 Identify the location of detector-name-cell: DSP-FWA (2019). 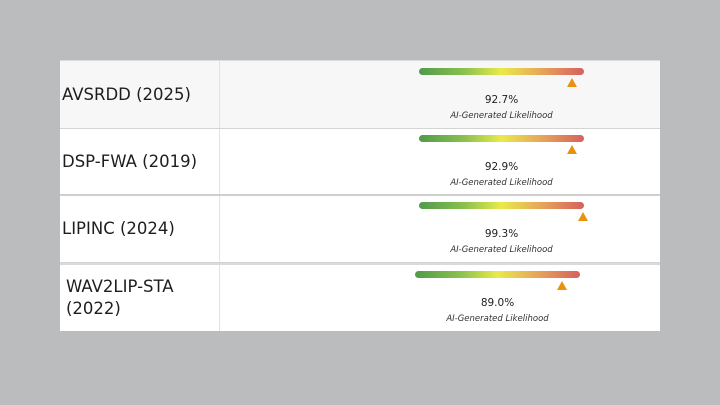
(140, 162).